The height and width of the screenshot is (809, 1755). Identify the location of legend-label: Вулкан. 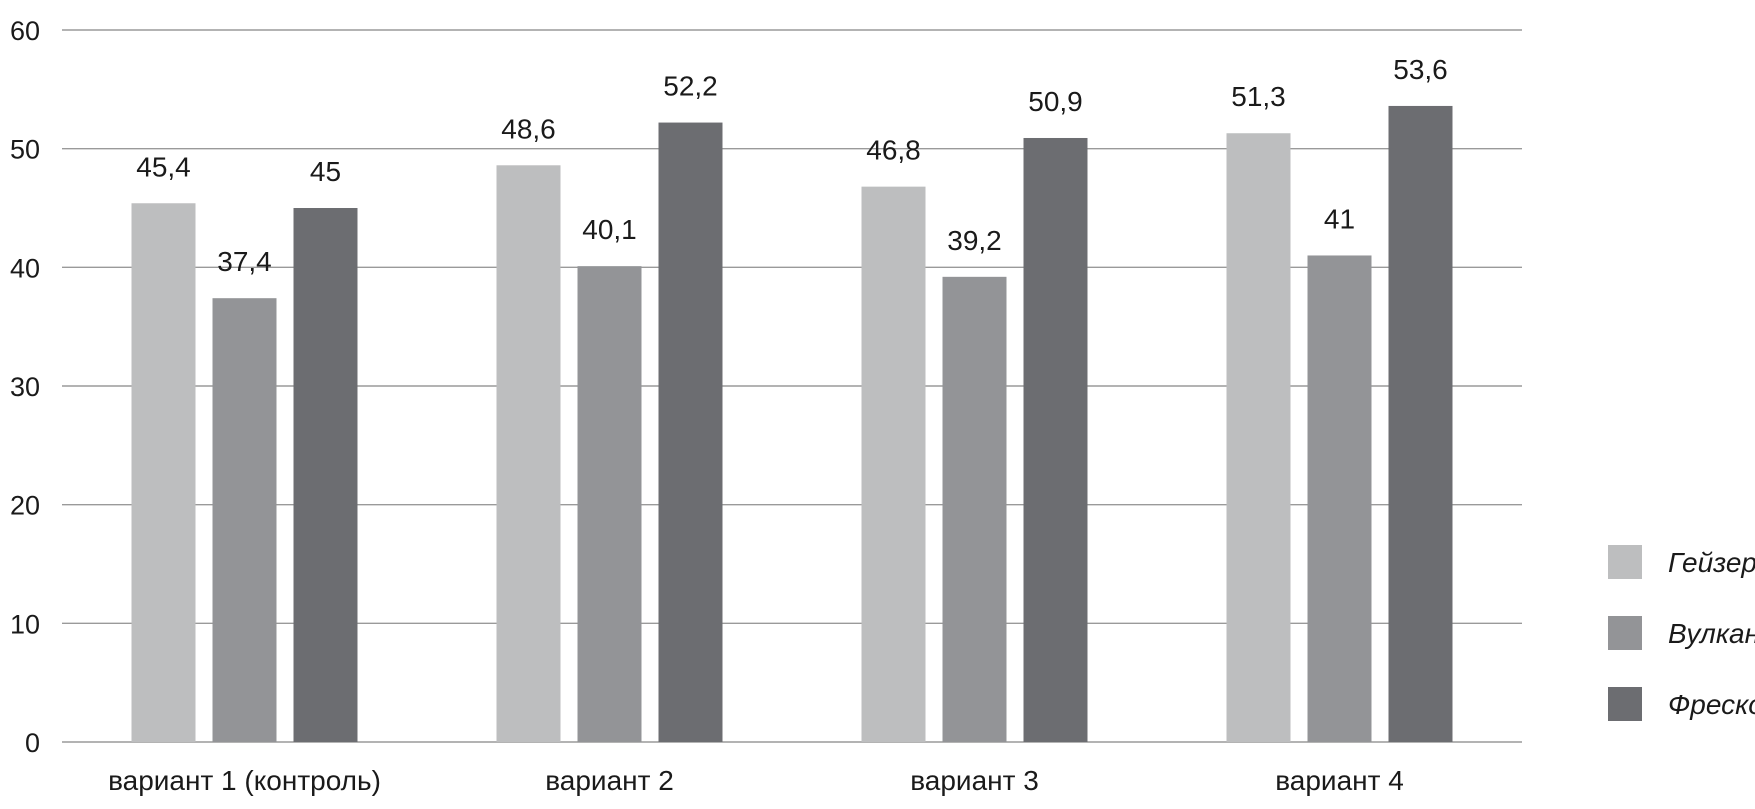
(1711, 633).